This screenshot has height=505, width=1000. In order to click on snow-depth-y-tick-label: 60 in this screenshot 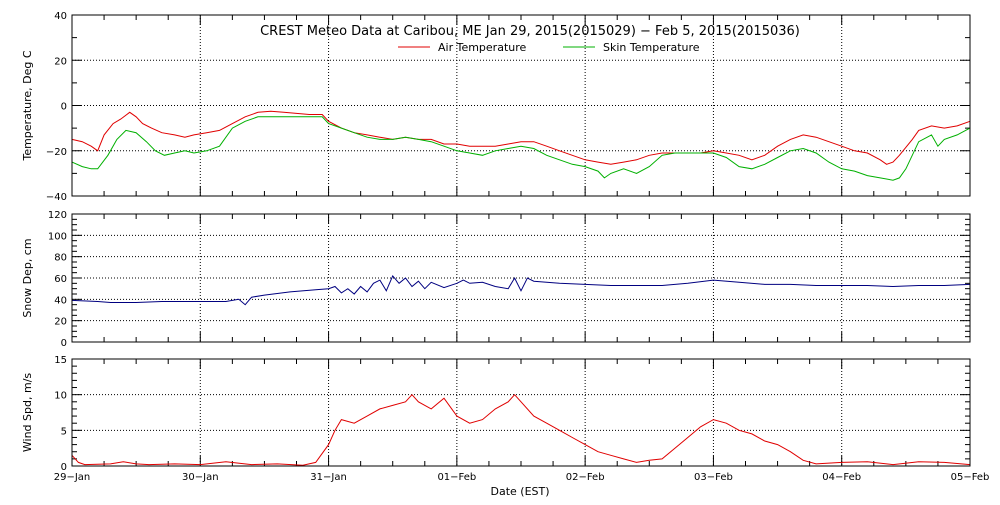, I will do `click(60, 279)`.